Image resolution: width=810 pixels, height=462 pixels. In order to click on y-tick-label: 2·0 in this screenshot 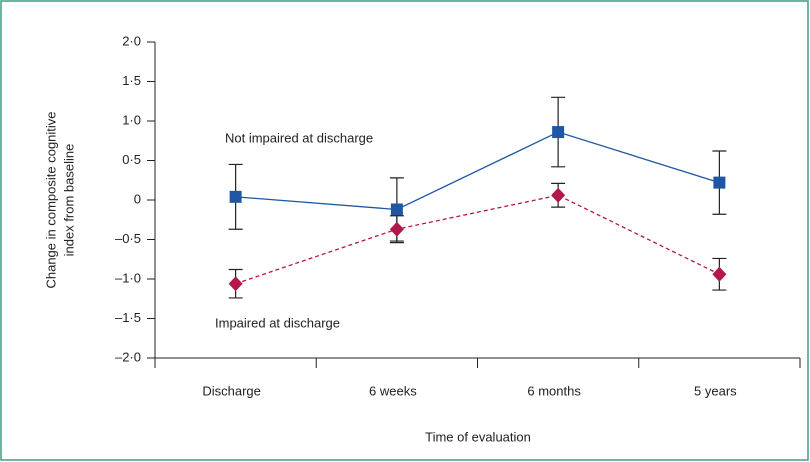, I will do `click(131, 40)`.